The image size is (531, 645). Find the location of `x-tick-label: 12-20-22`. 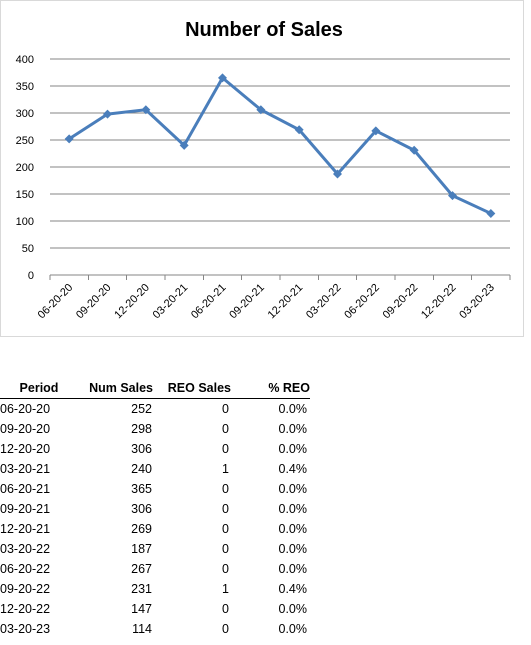

x-tick-label: 12-20-22 is located at coordinates (439, 302).